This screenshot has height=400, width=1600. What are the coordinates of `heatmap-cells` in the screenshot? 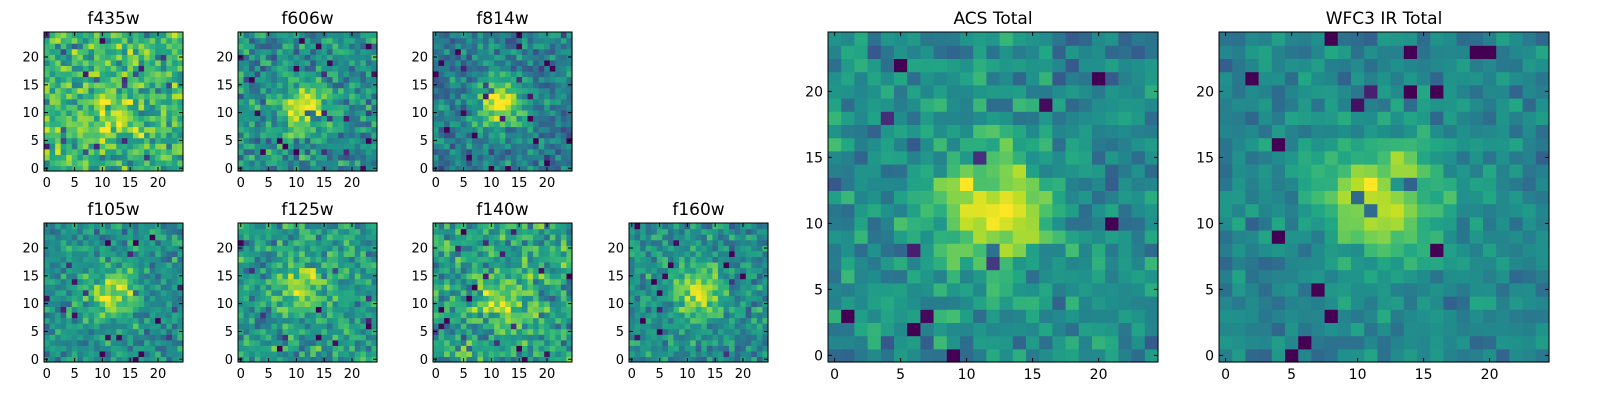 It's located at (308, 293).